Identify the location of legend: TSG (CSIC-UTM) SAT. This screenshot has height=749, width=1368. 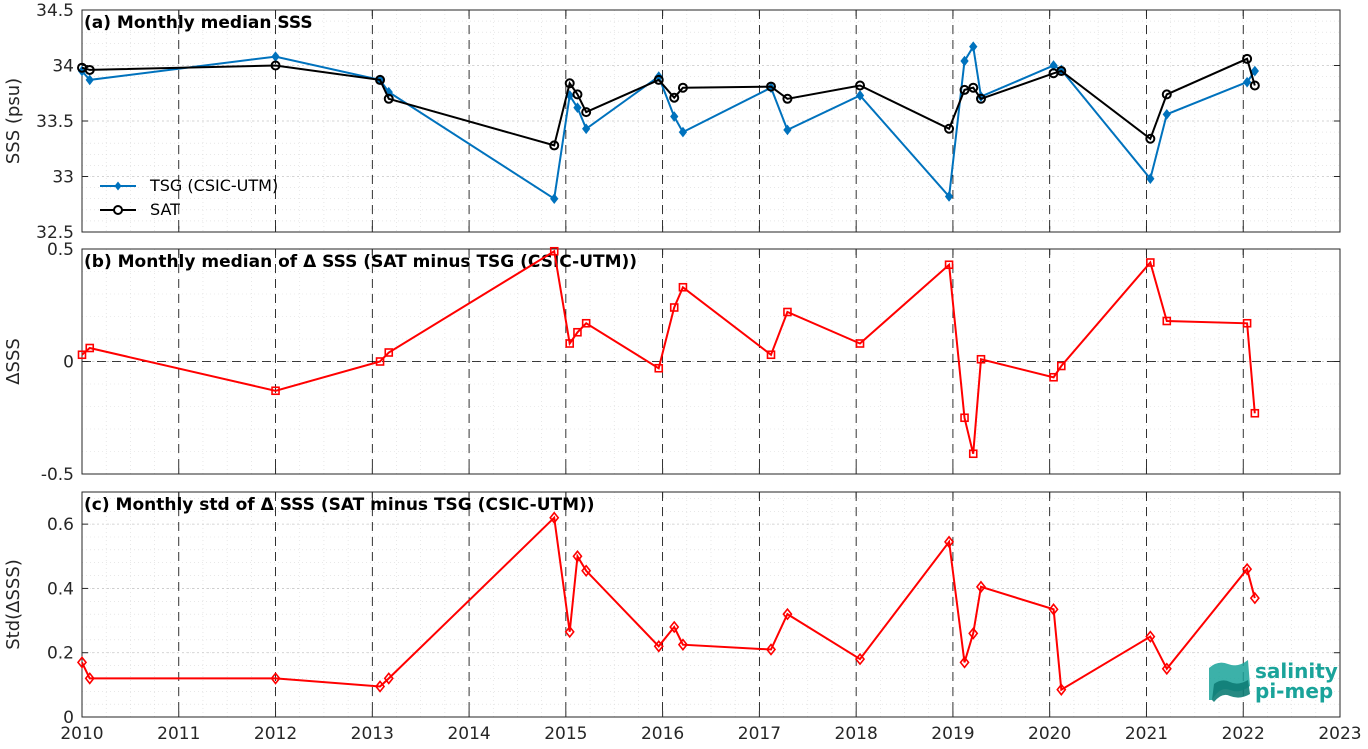
(189, 197).